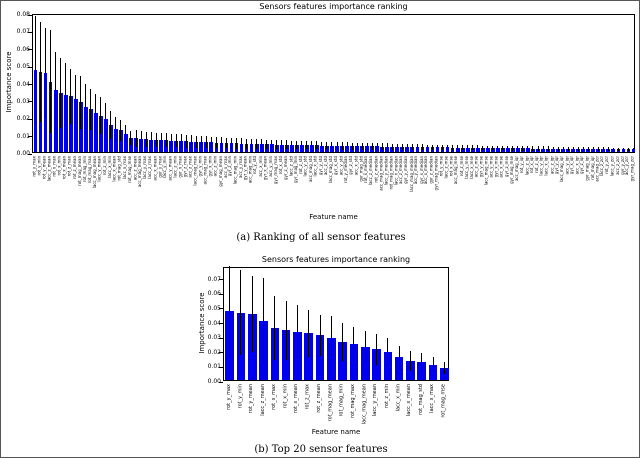 Image resolution: width=640 pixels, height=458 pixels. Describe the element at coordinates (409, 400) in the screenshot. I see `x-tick-label: lacc_x_mean` at that location.